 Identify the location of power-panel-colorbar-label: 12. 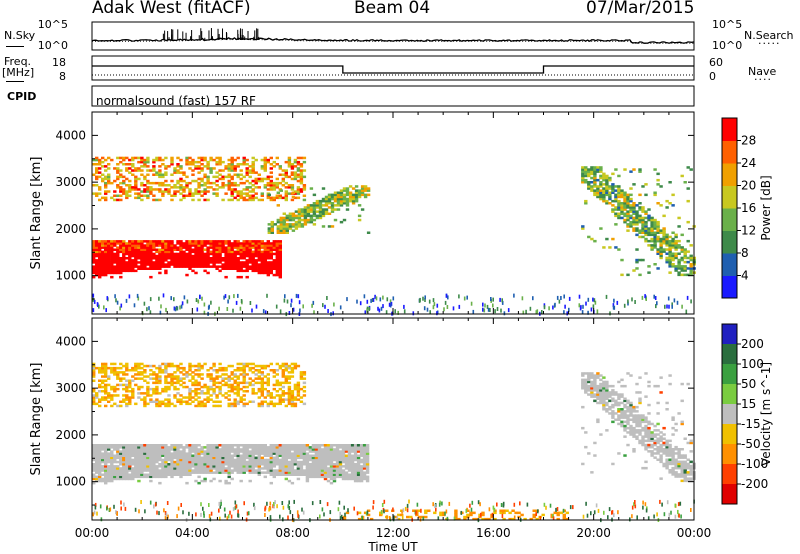
(748, 231).